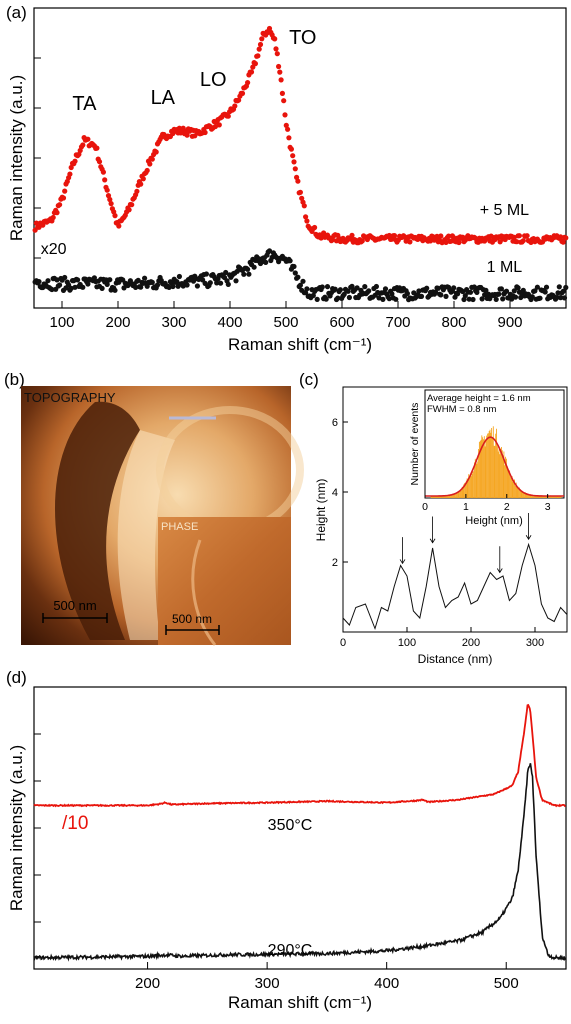 The image size is (571, 1024). I want to click on x-tick-label-a: 200, so click(117, 322).